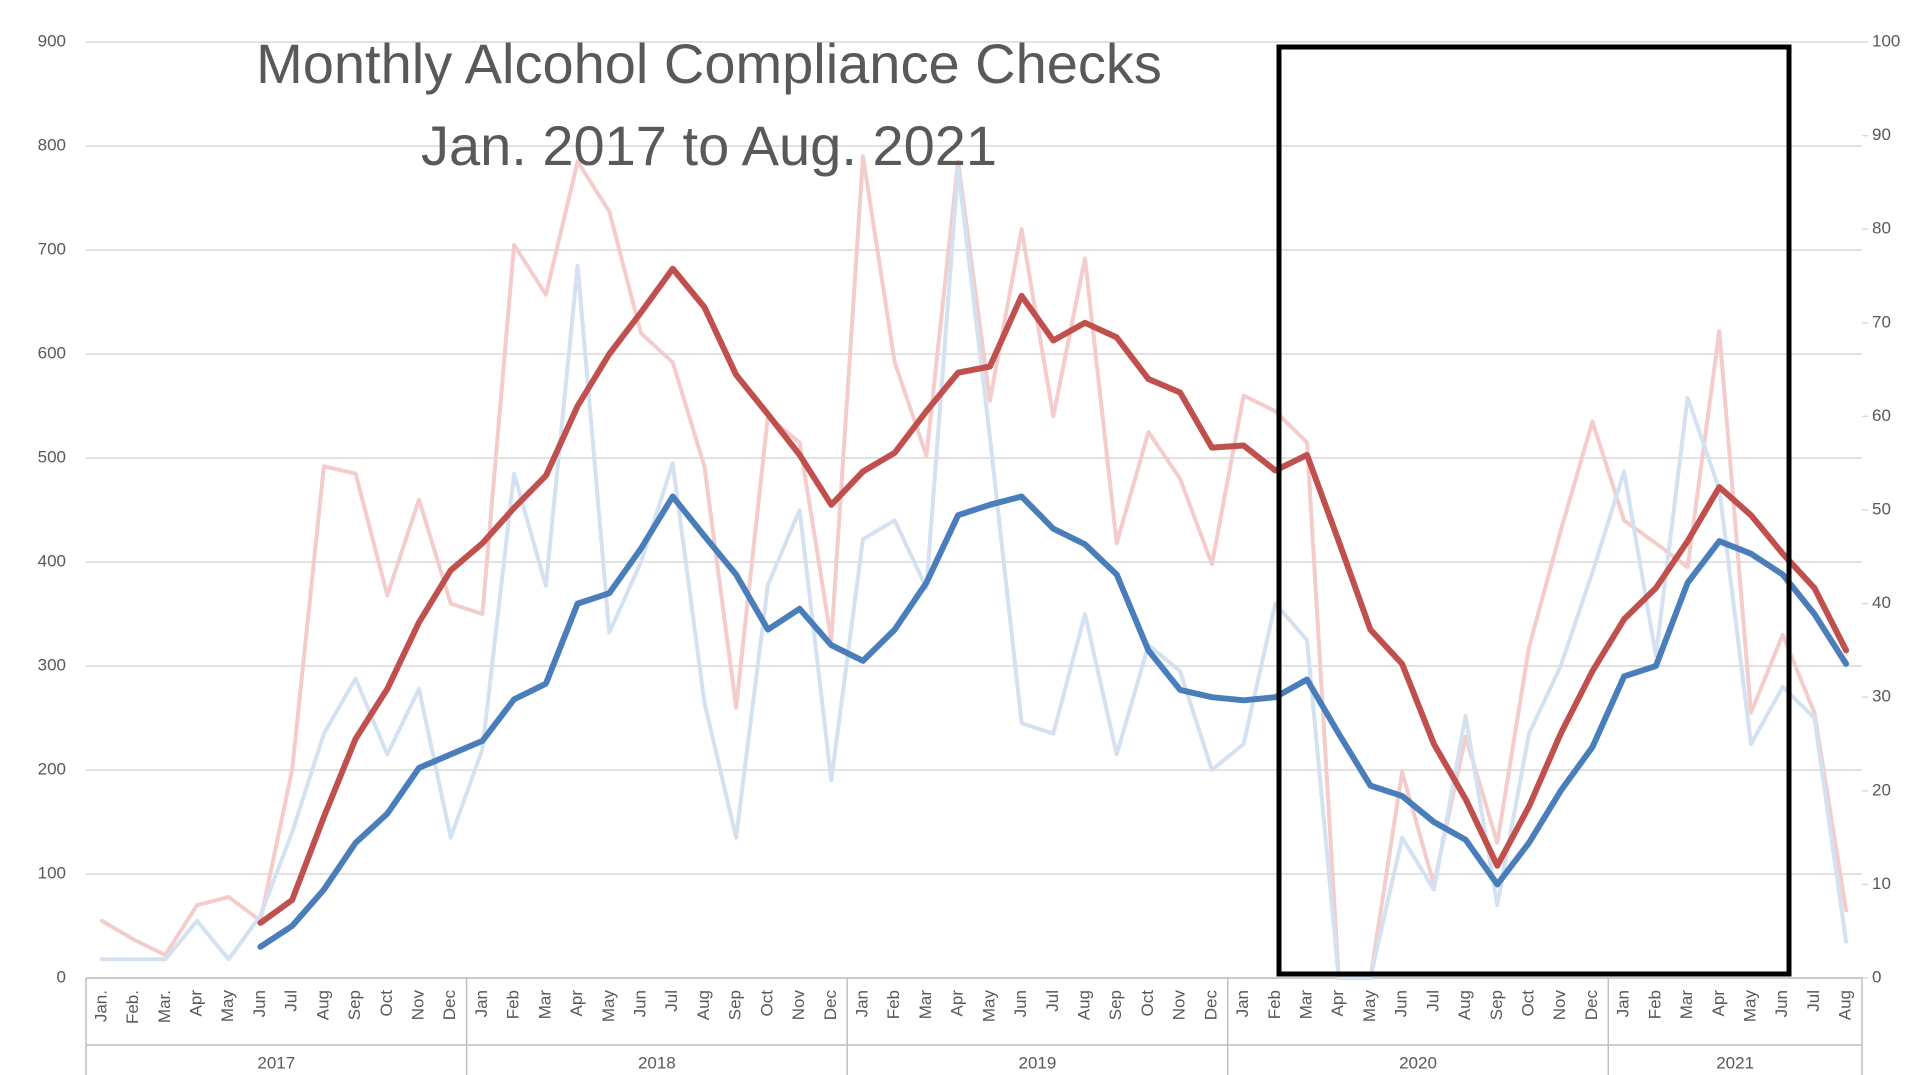  I want to click on y2-tick-label: 40, so click(1881, 602).